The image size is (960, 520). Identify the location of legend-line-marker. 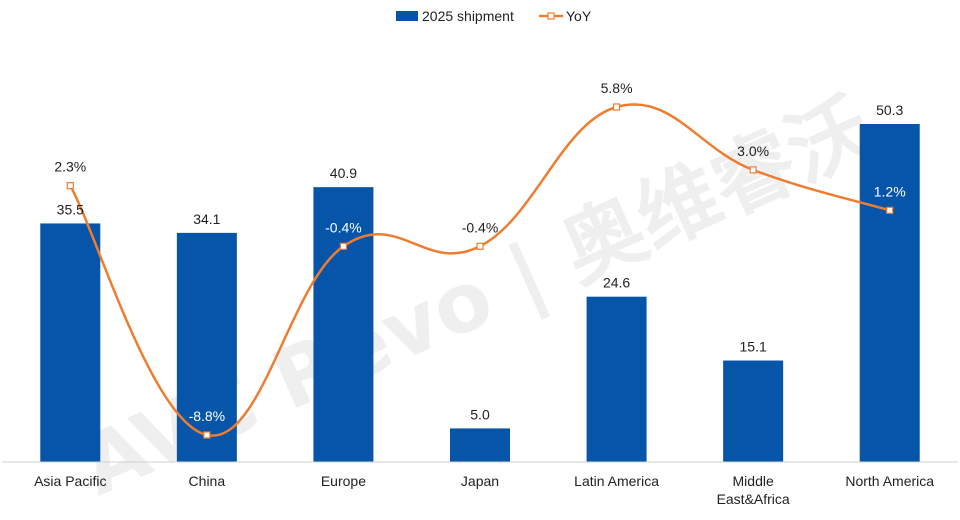
(551, 16).